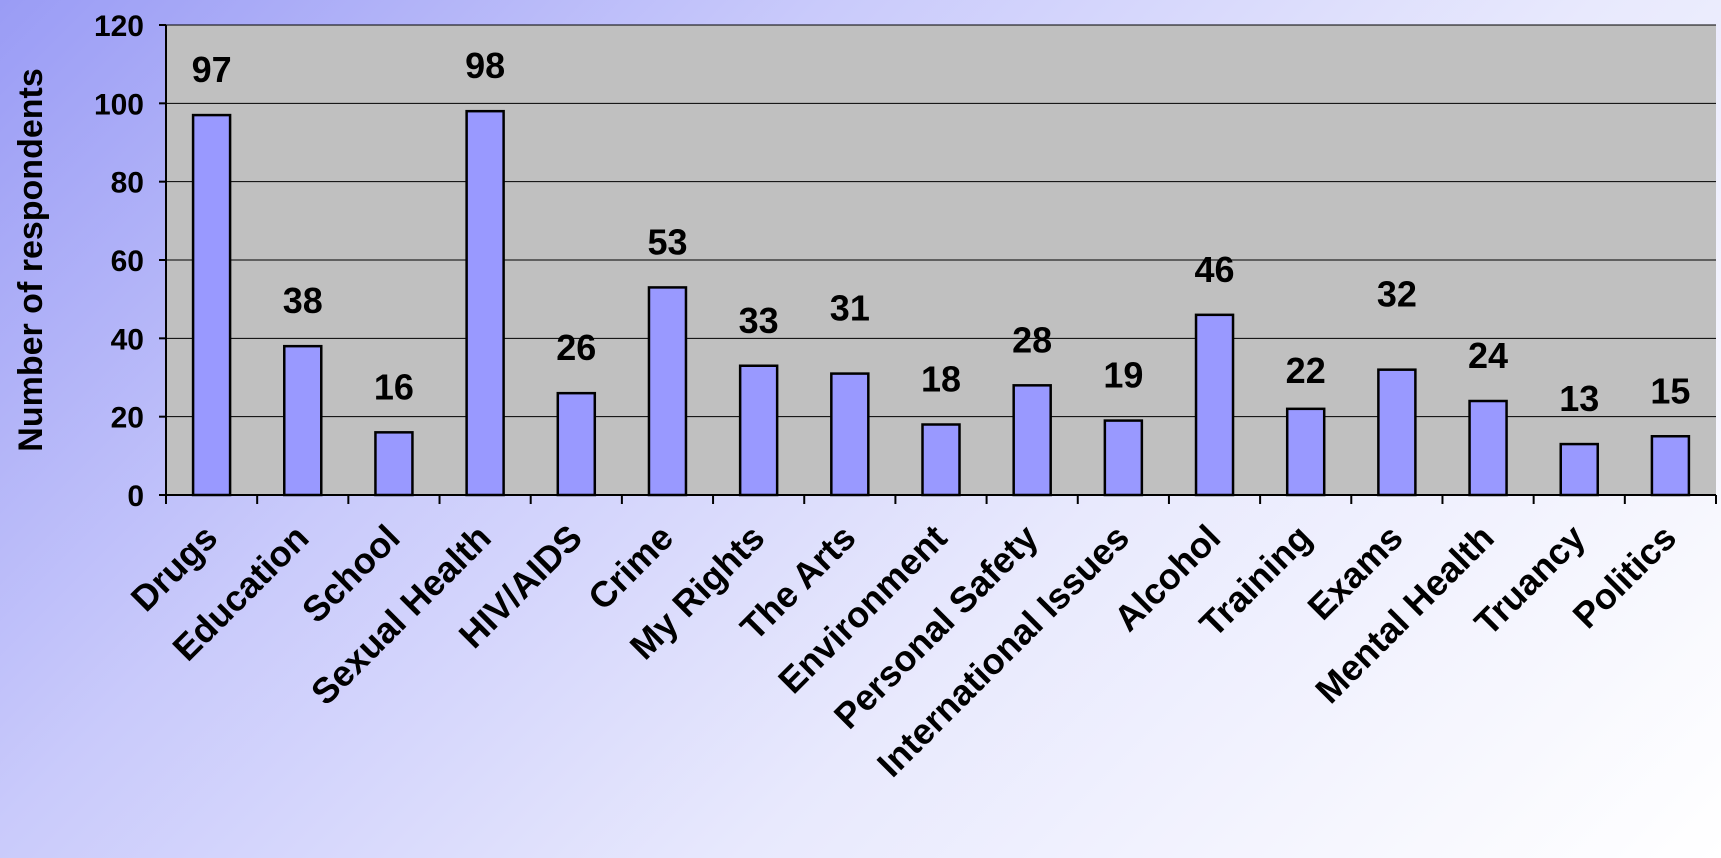 The height and width of the screenshot is (858, 1721). What do you see at coordinates (1488, 448) in the screenshot?
I see `bar-mental-health` at bounding box center [1488, 448].